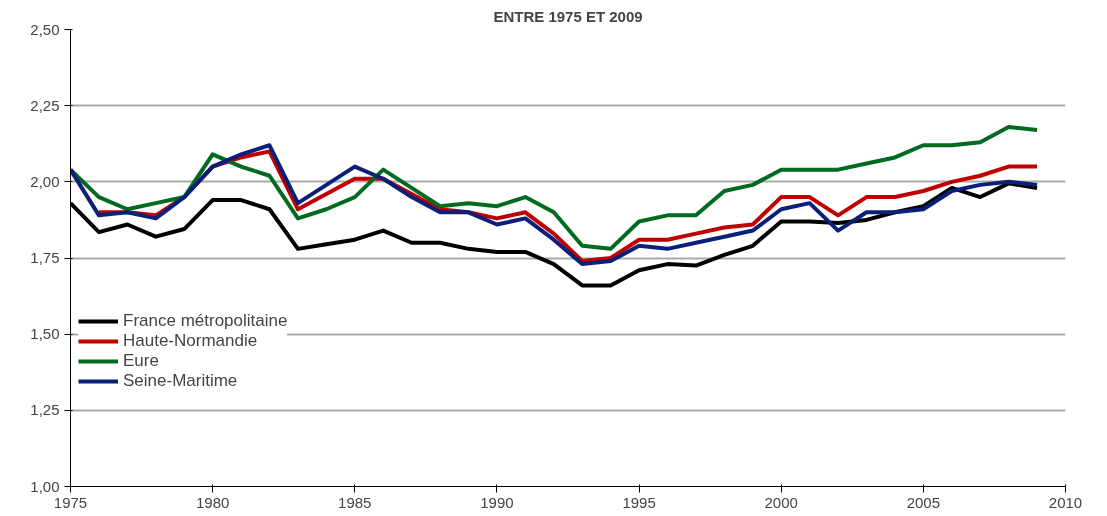 The height and width of the screenshot is (516, 1107). Describe the element at coordinates (180, 381) in the screenshot. I see `legend-label: Seine-Maritime` at that location.